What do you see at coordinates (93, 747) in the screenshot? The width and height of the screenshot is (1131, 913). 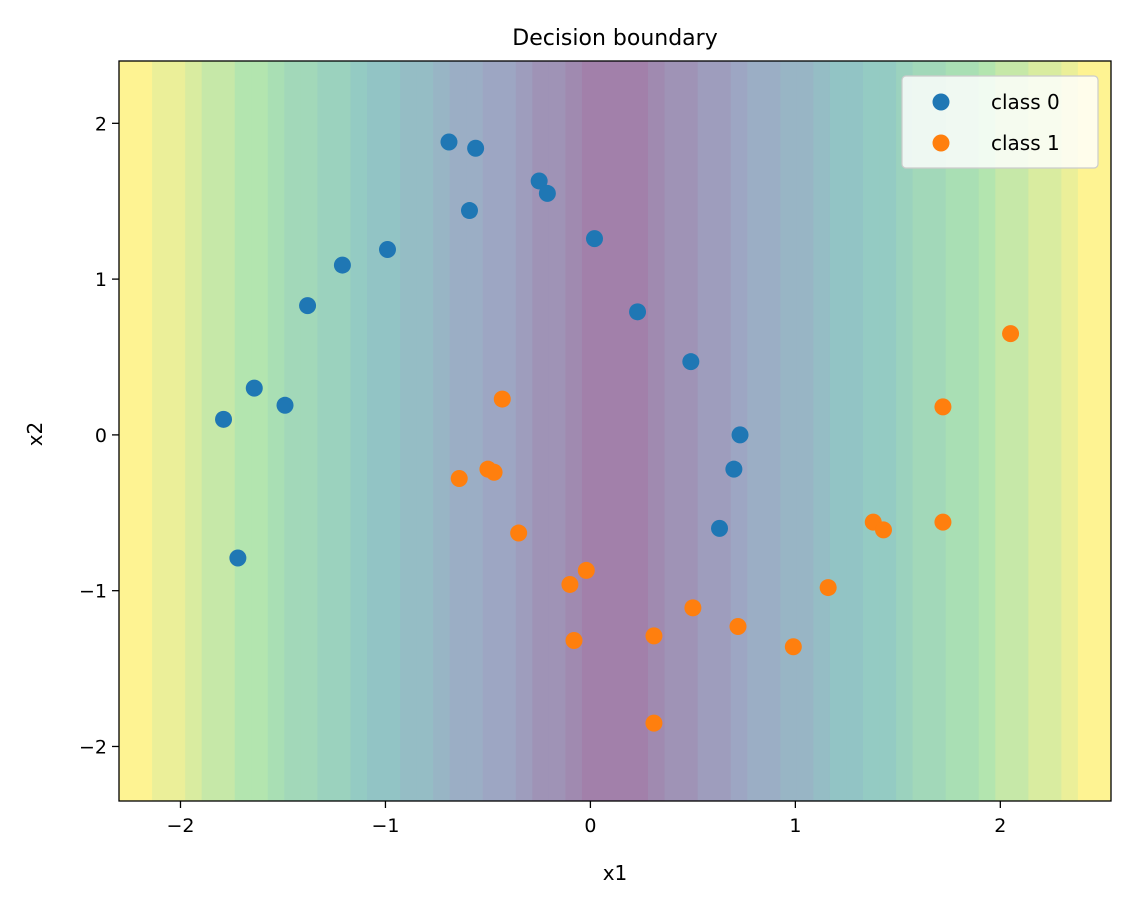 I see `y-tick-label: −2` at bounding box center [93, 747].